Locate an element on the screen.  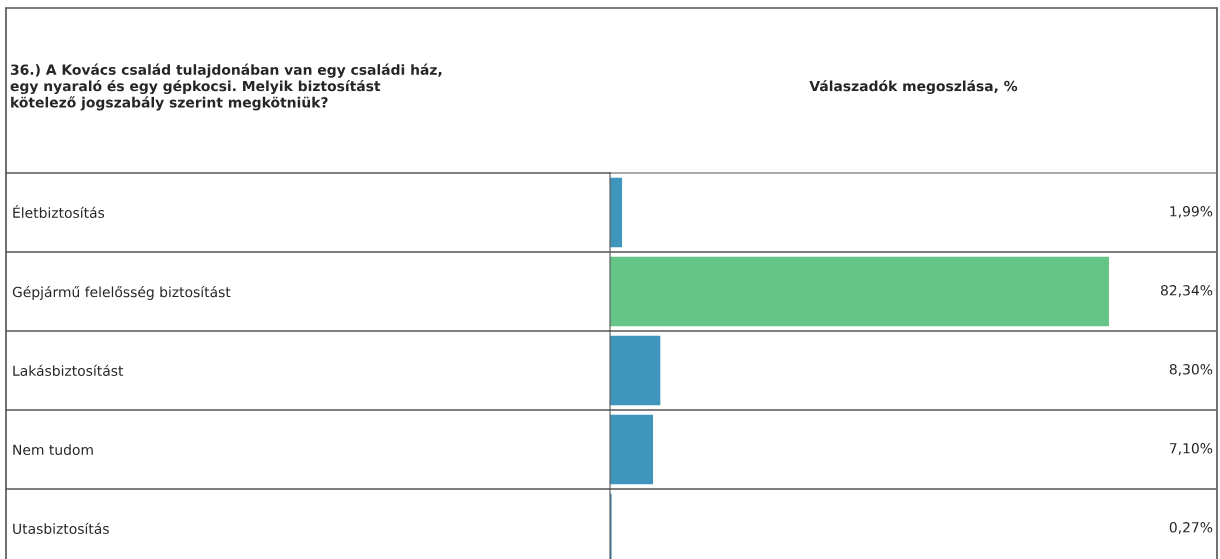
data-label: 0,27% is located at coordinates (1191, 528).